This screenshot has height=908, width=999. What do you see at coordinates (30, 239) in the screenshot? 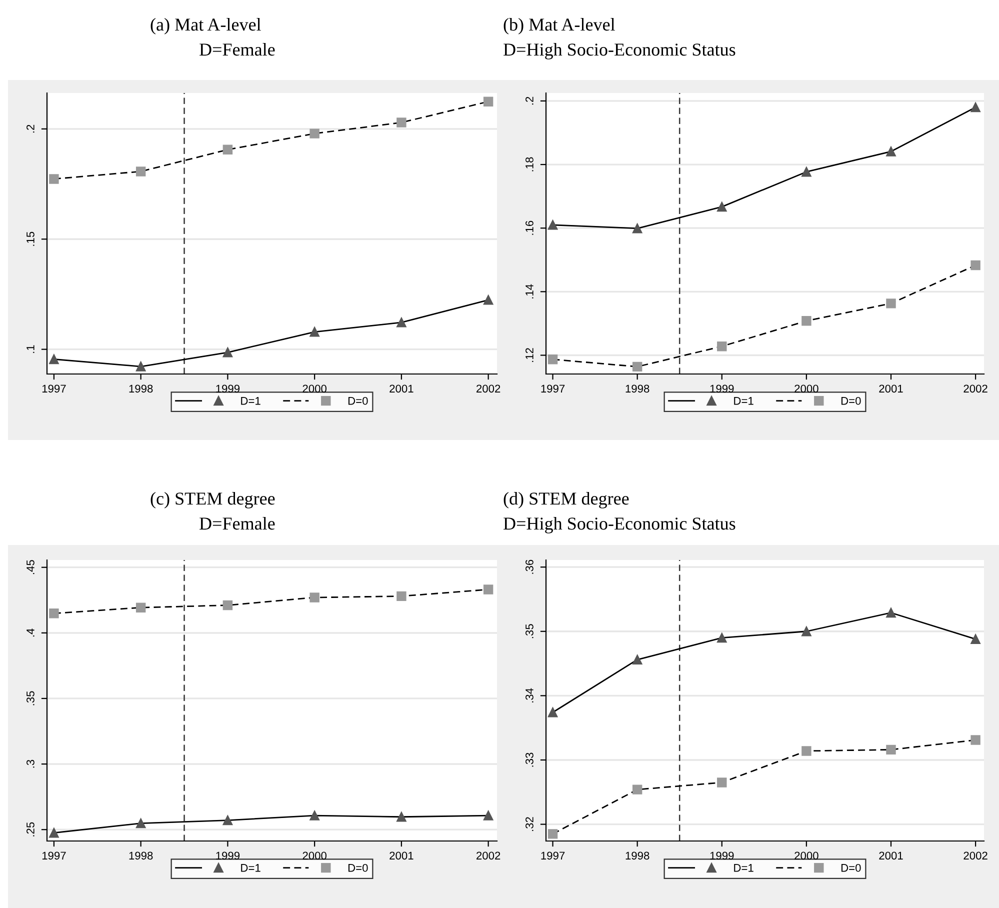
I see `y-tick-label: .15` at bounding box center [30, 239].